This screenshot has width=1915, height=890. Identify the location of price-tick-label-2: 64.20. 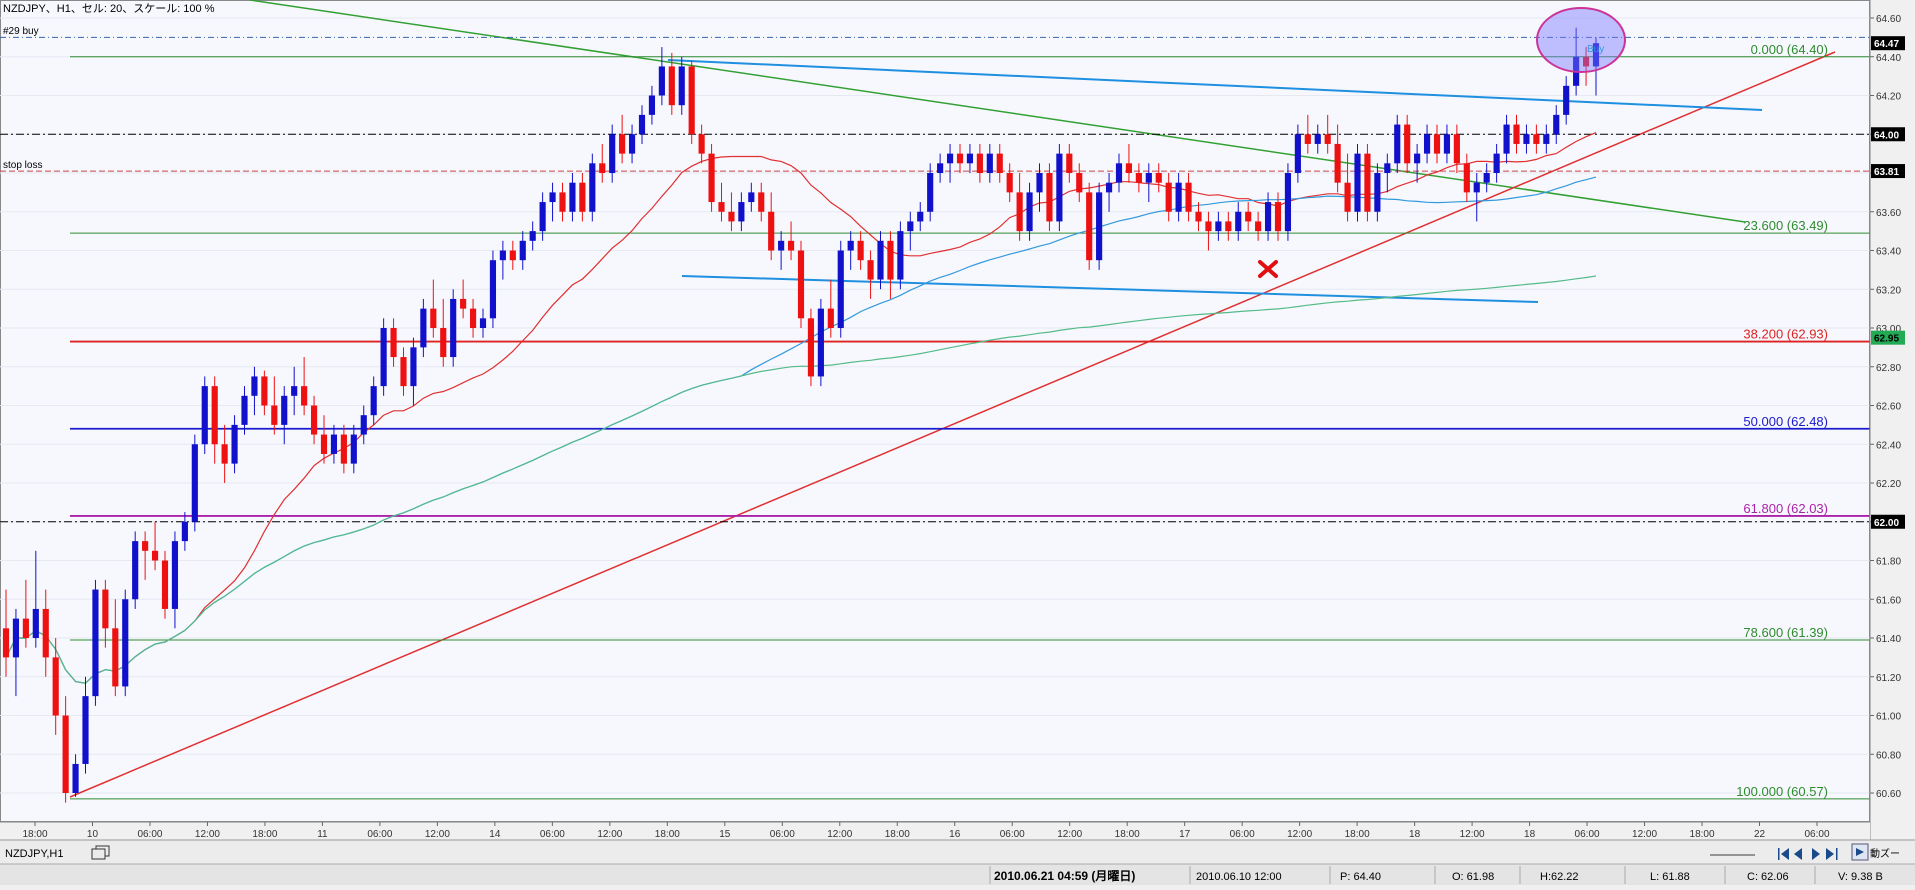
(1888, 97).